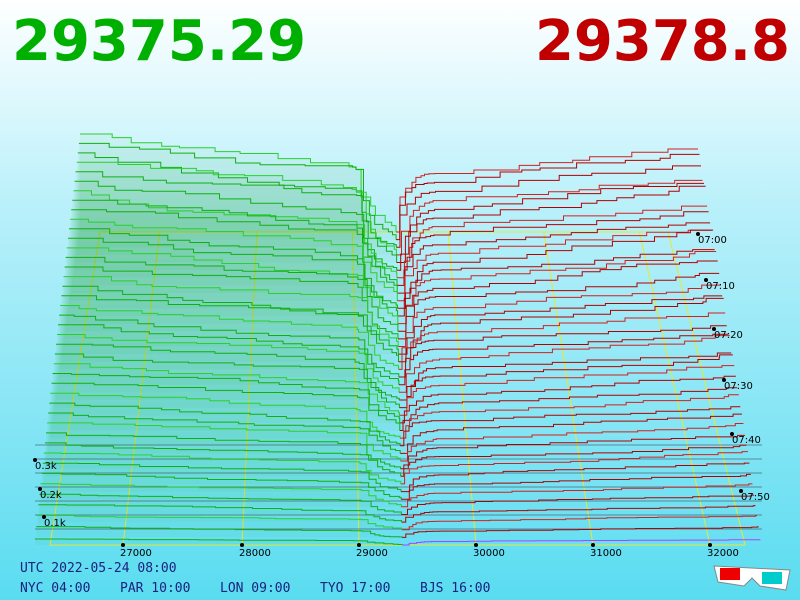  I want to click on depth-tick, so click(44, 517).